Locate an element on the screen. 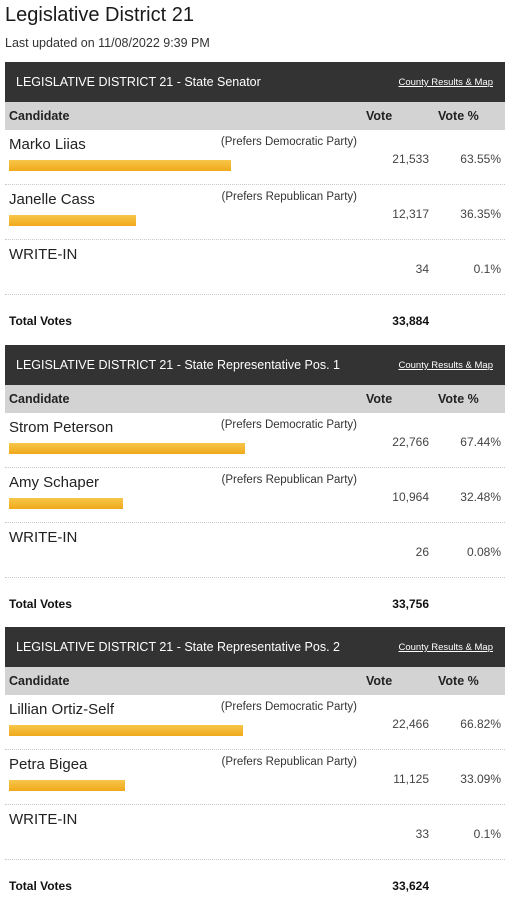 The image size is (509, 905). candidate-name: Janelle Cass is located at coordinates (52, 199).